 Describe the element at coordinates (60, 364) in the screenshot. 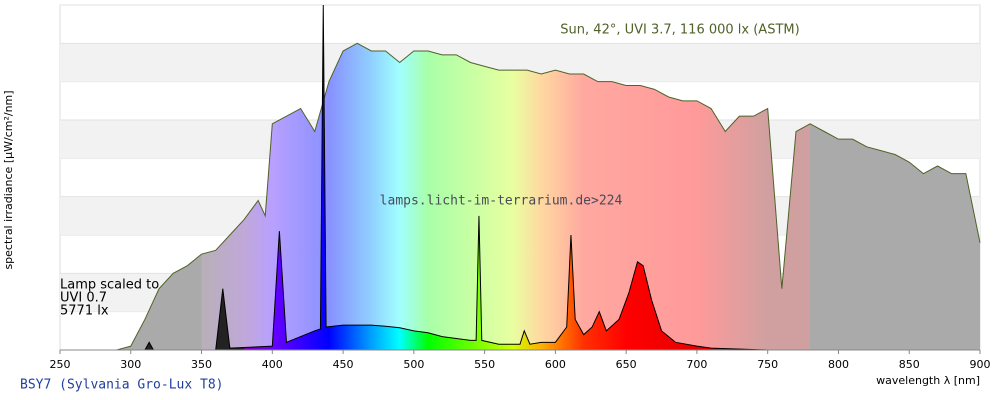

I see `x-tick-label: 250` at that location.